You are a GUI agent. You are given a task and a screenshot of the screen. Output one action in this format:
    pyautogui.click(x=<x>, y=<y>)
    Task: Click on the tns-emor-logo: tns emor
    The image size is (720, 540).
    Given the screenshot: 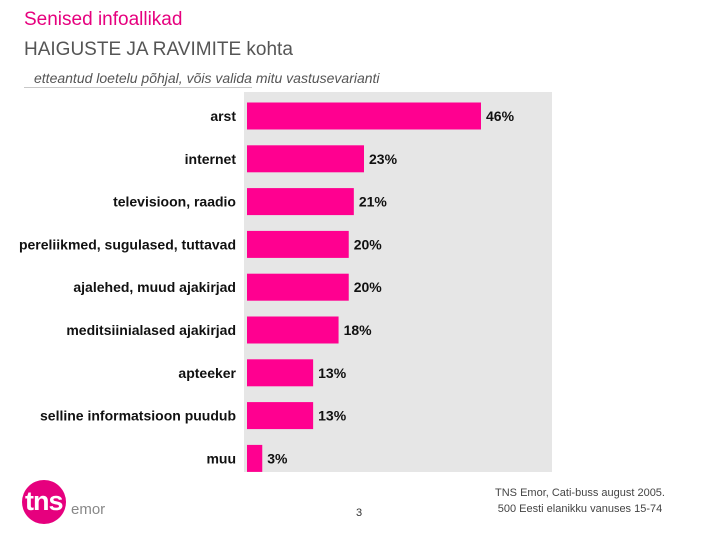 What is the action you would take?
    pyautogui.click(x=77, y=503)
    